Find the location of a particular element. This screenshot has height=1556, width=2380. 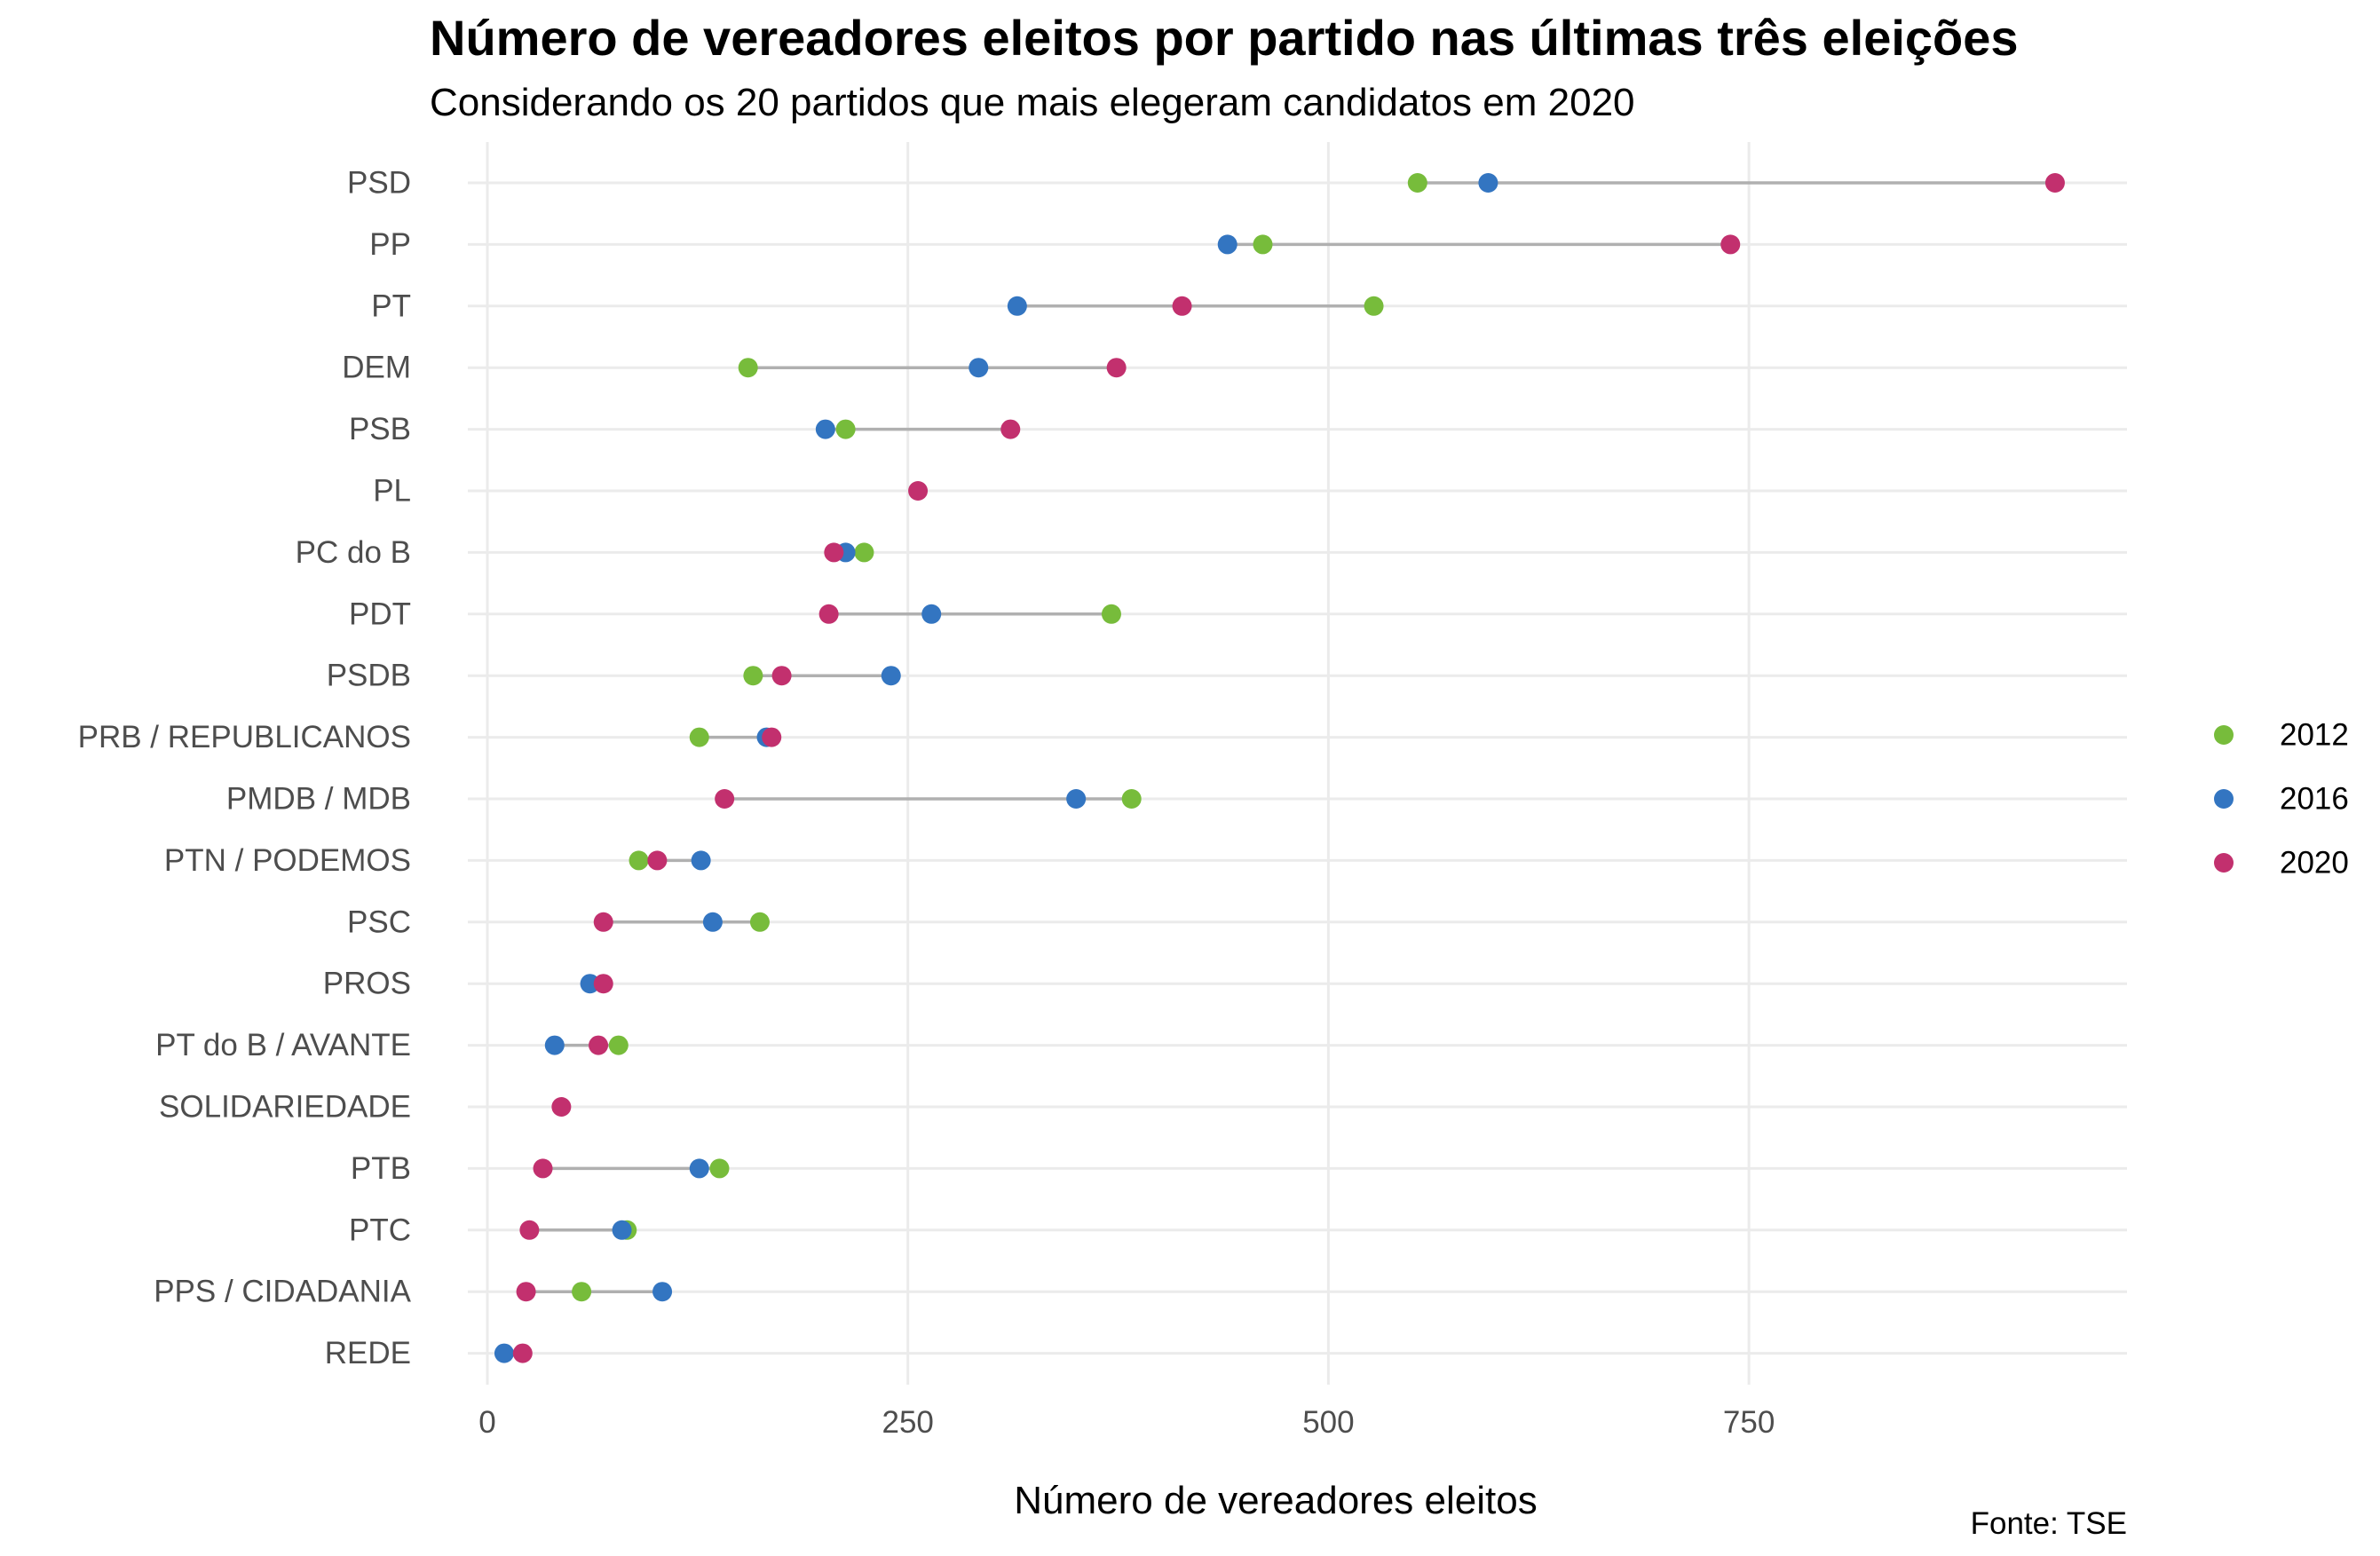

x-axis-tick-labels: 0 250 500 750 is located at coordinates (1126, 1422).